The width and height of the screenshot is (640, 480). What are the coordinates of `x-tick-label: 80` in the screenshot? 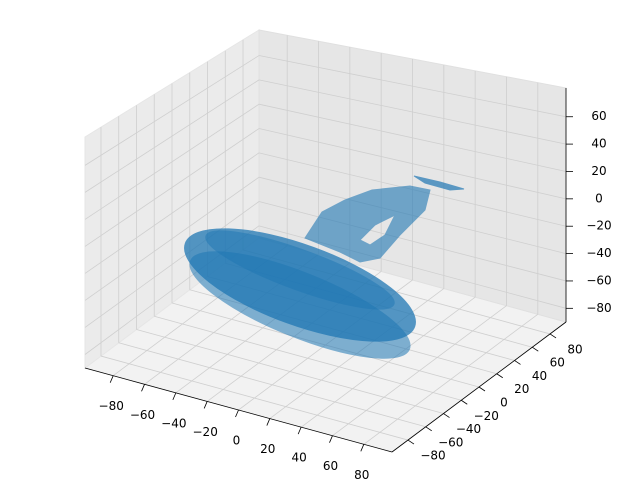 It's located at (361, 474).